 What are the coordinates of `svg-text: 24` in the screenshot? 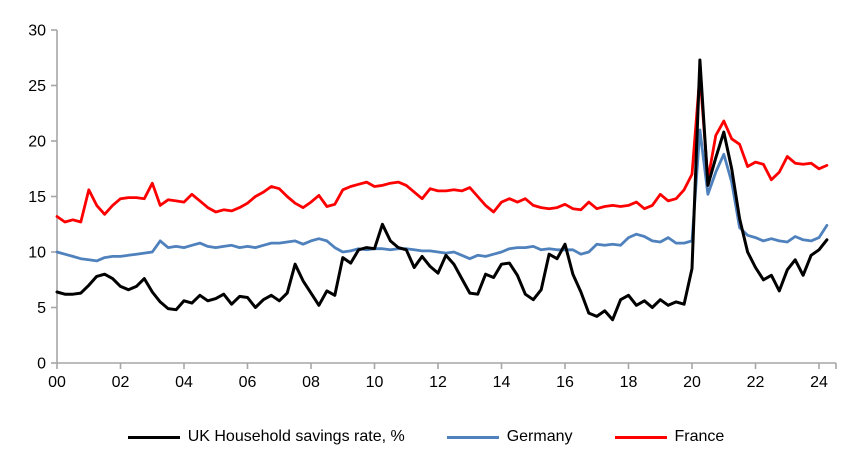 It's located at (819, 382).